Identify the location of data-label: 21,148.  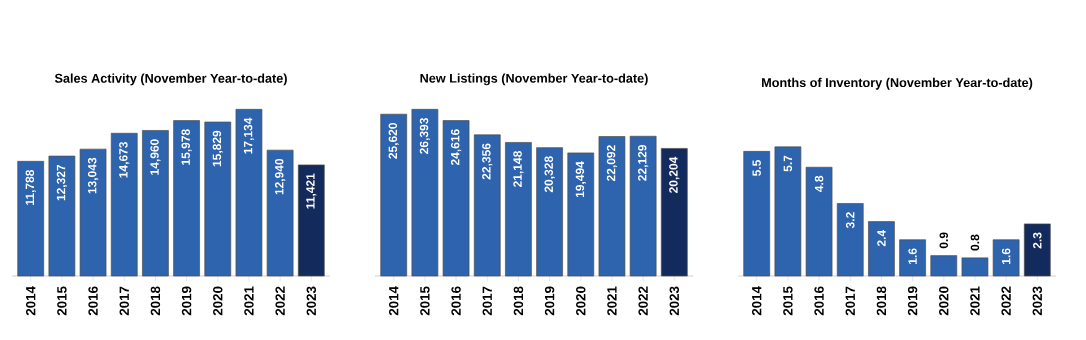
(518, 169).